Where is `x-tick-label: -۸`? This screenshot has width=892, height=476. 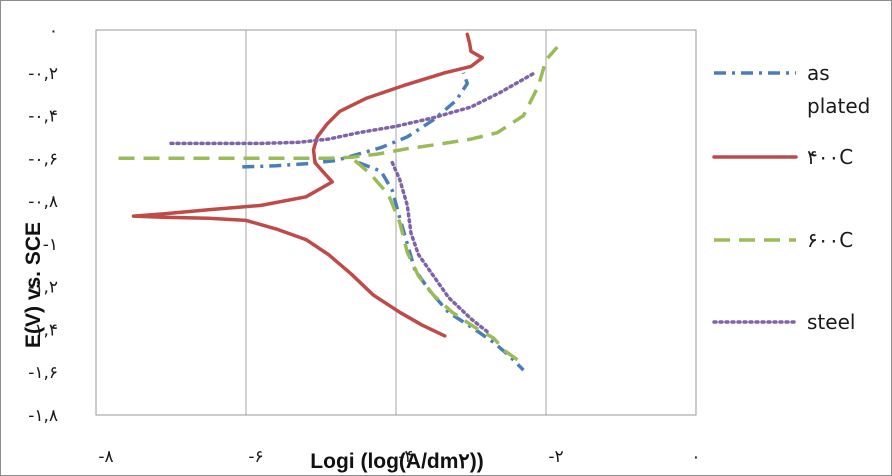 x-tick-label: -۸ is located at coordinates (105, 457).